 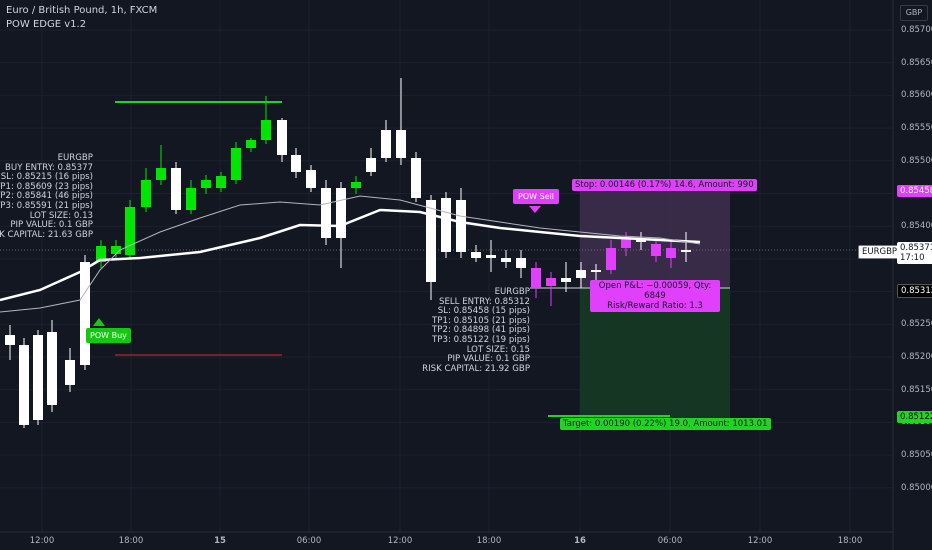 What do you see at coordinates (476, 368) in the screenshot?
I see `sell-panel-line: RISK CAPITAL: 21.92 GBP` at bounding box center [476, 368].